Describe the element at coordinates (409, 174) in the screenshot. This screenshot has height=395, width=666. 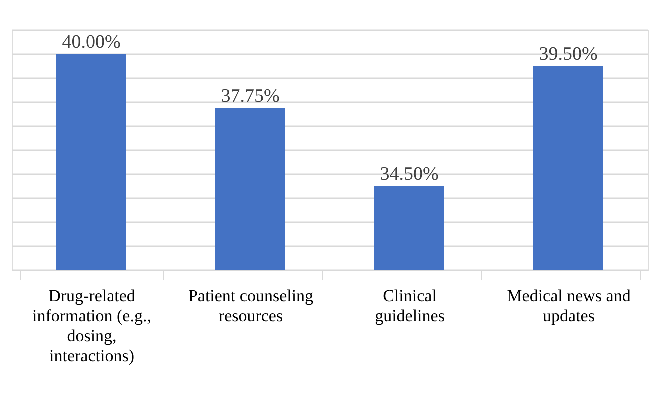
I see `data-label: 34.50%` at that location.